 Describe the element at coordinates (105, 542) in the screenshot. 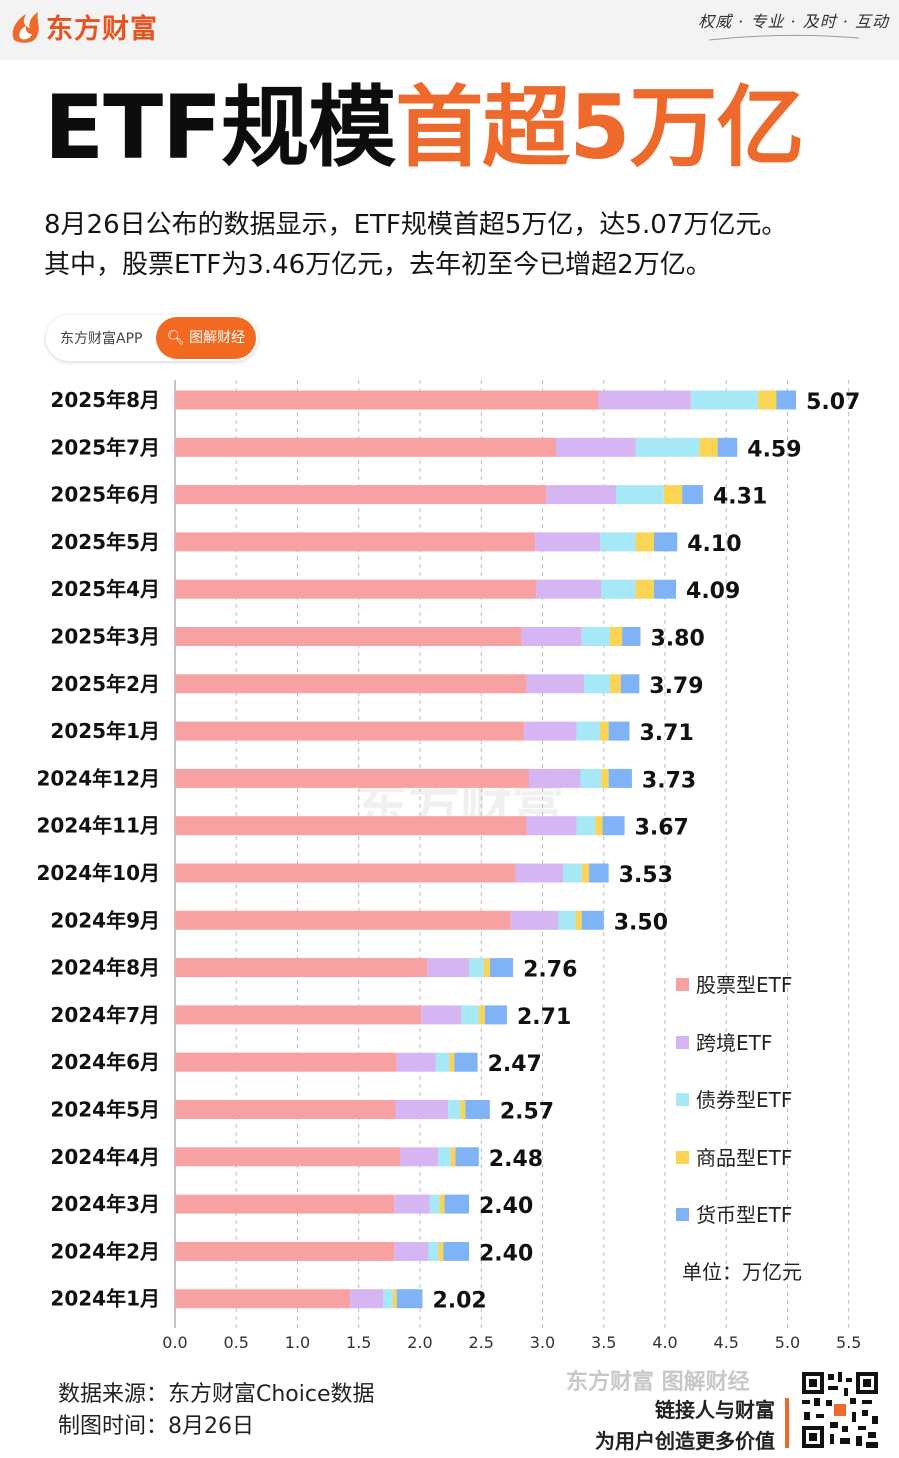

I see `category-label: 2025年5月` at that location.